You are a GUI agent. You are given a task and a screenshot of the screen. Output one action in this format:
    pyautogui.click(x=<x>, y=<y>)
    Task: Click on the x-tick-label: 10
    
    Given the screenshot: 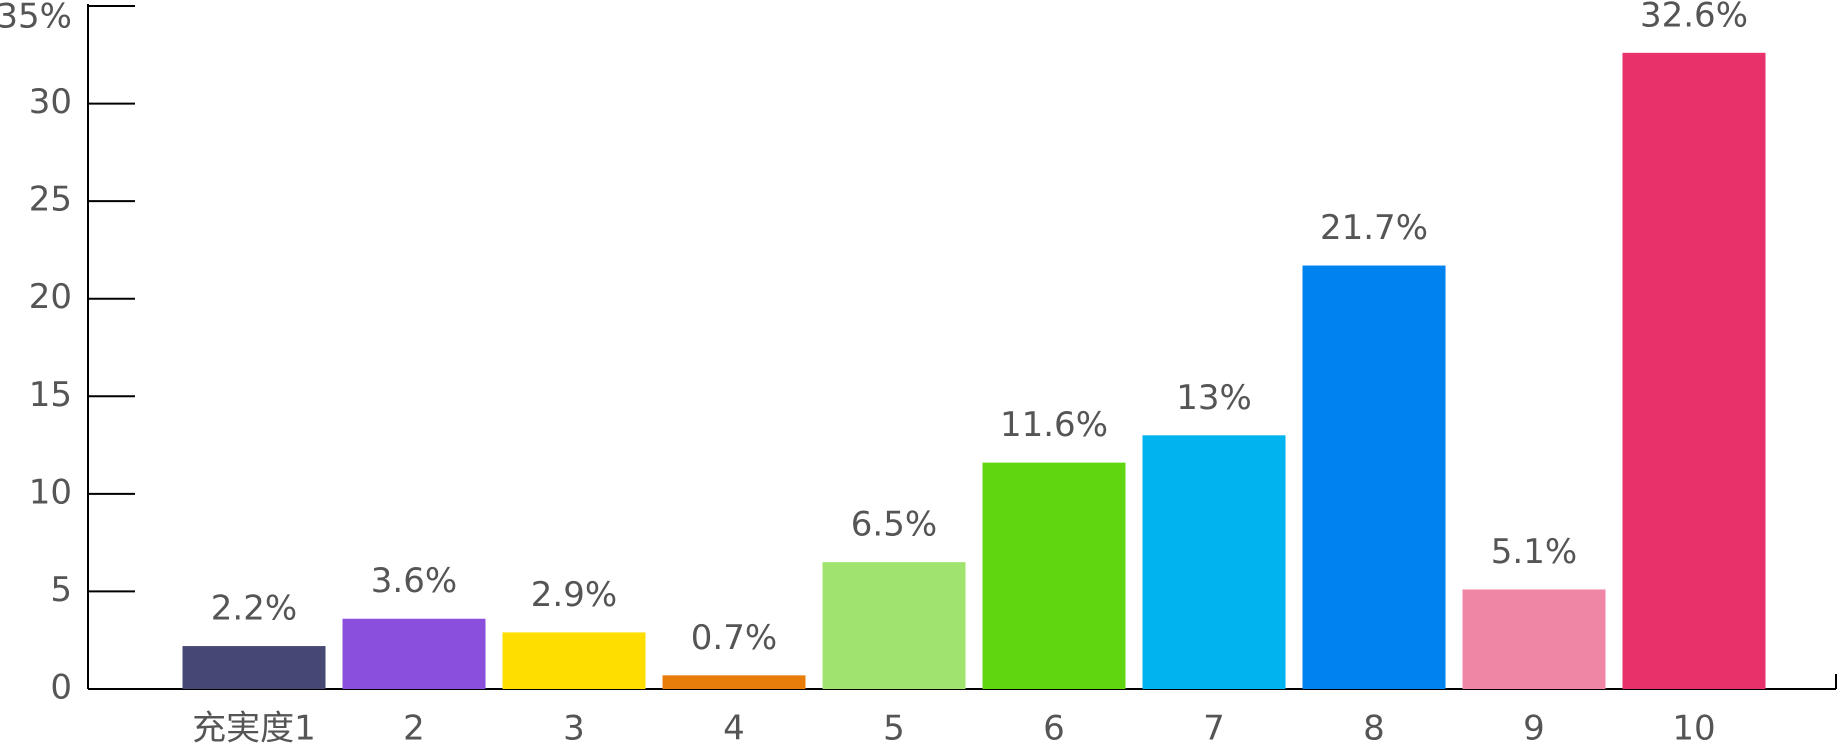 What is the action you would take?
    pyautogui.click(x=1693, y=728)
    